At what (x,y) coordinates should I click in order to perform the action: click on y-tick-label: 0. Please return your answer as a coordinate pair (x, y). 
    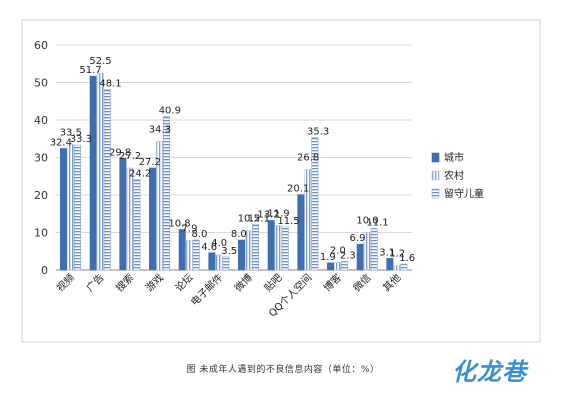
    Looking at the image, I should click on (44, 270).